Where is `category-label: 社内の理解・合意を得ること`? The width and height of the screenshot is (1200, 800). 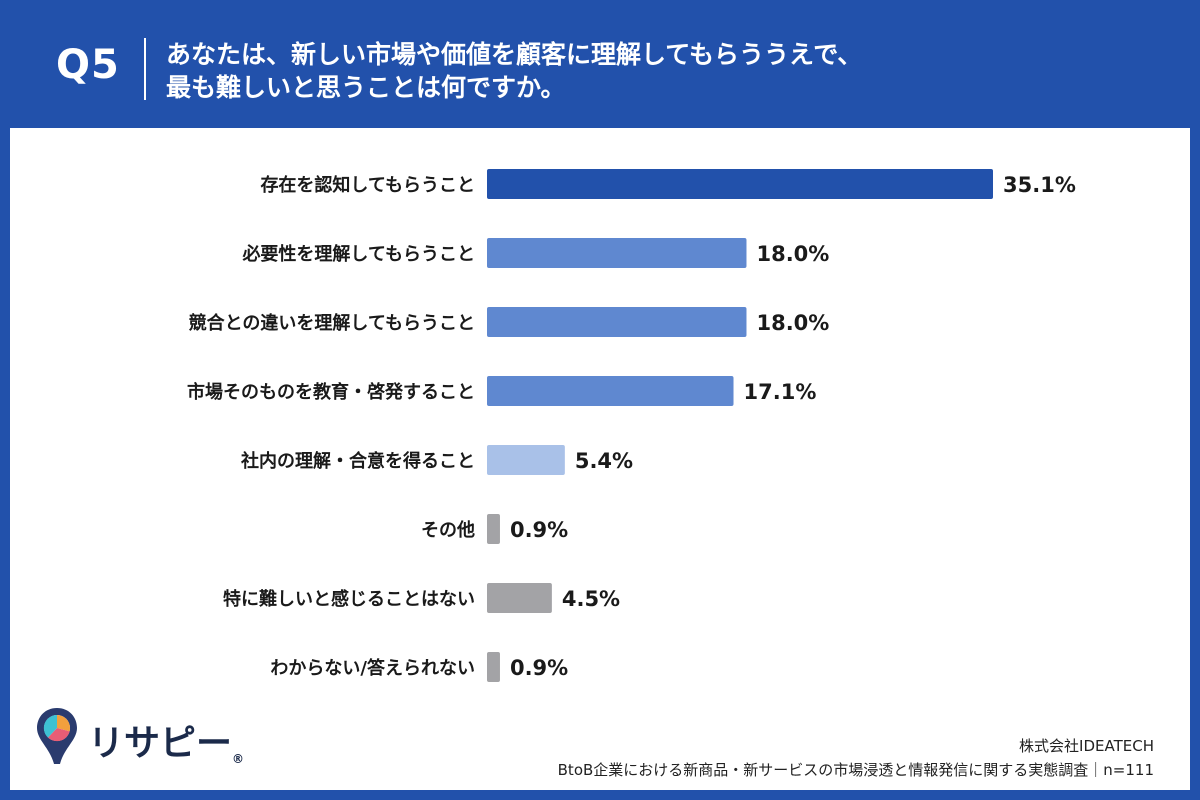 category-label: 社内の理解・合意を得ること is located at coordinates (358, 461).